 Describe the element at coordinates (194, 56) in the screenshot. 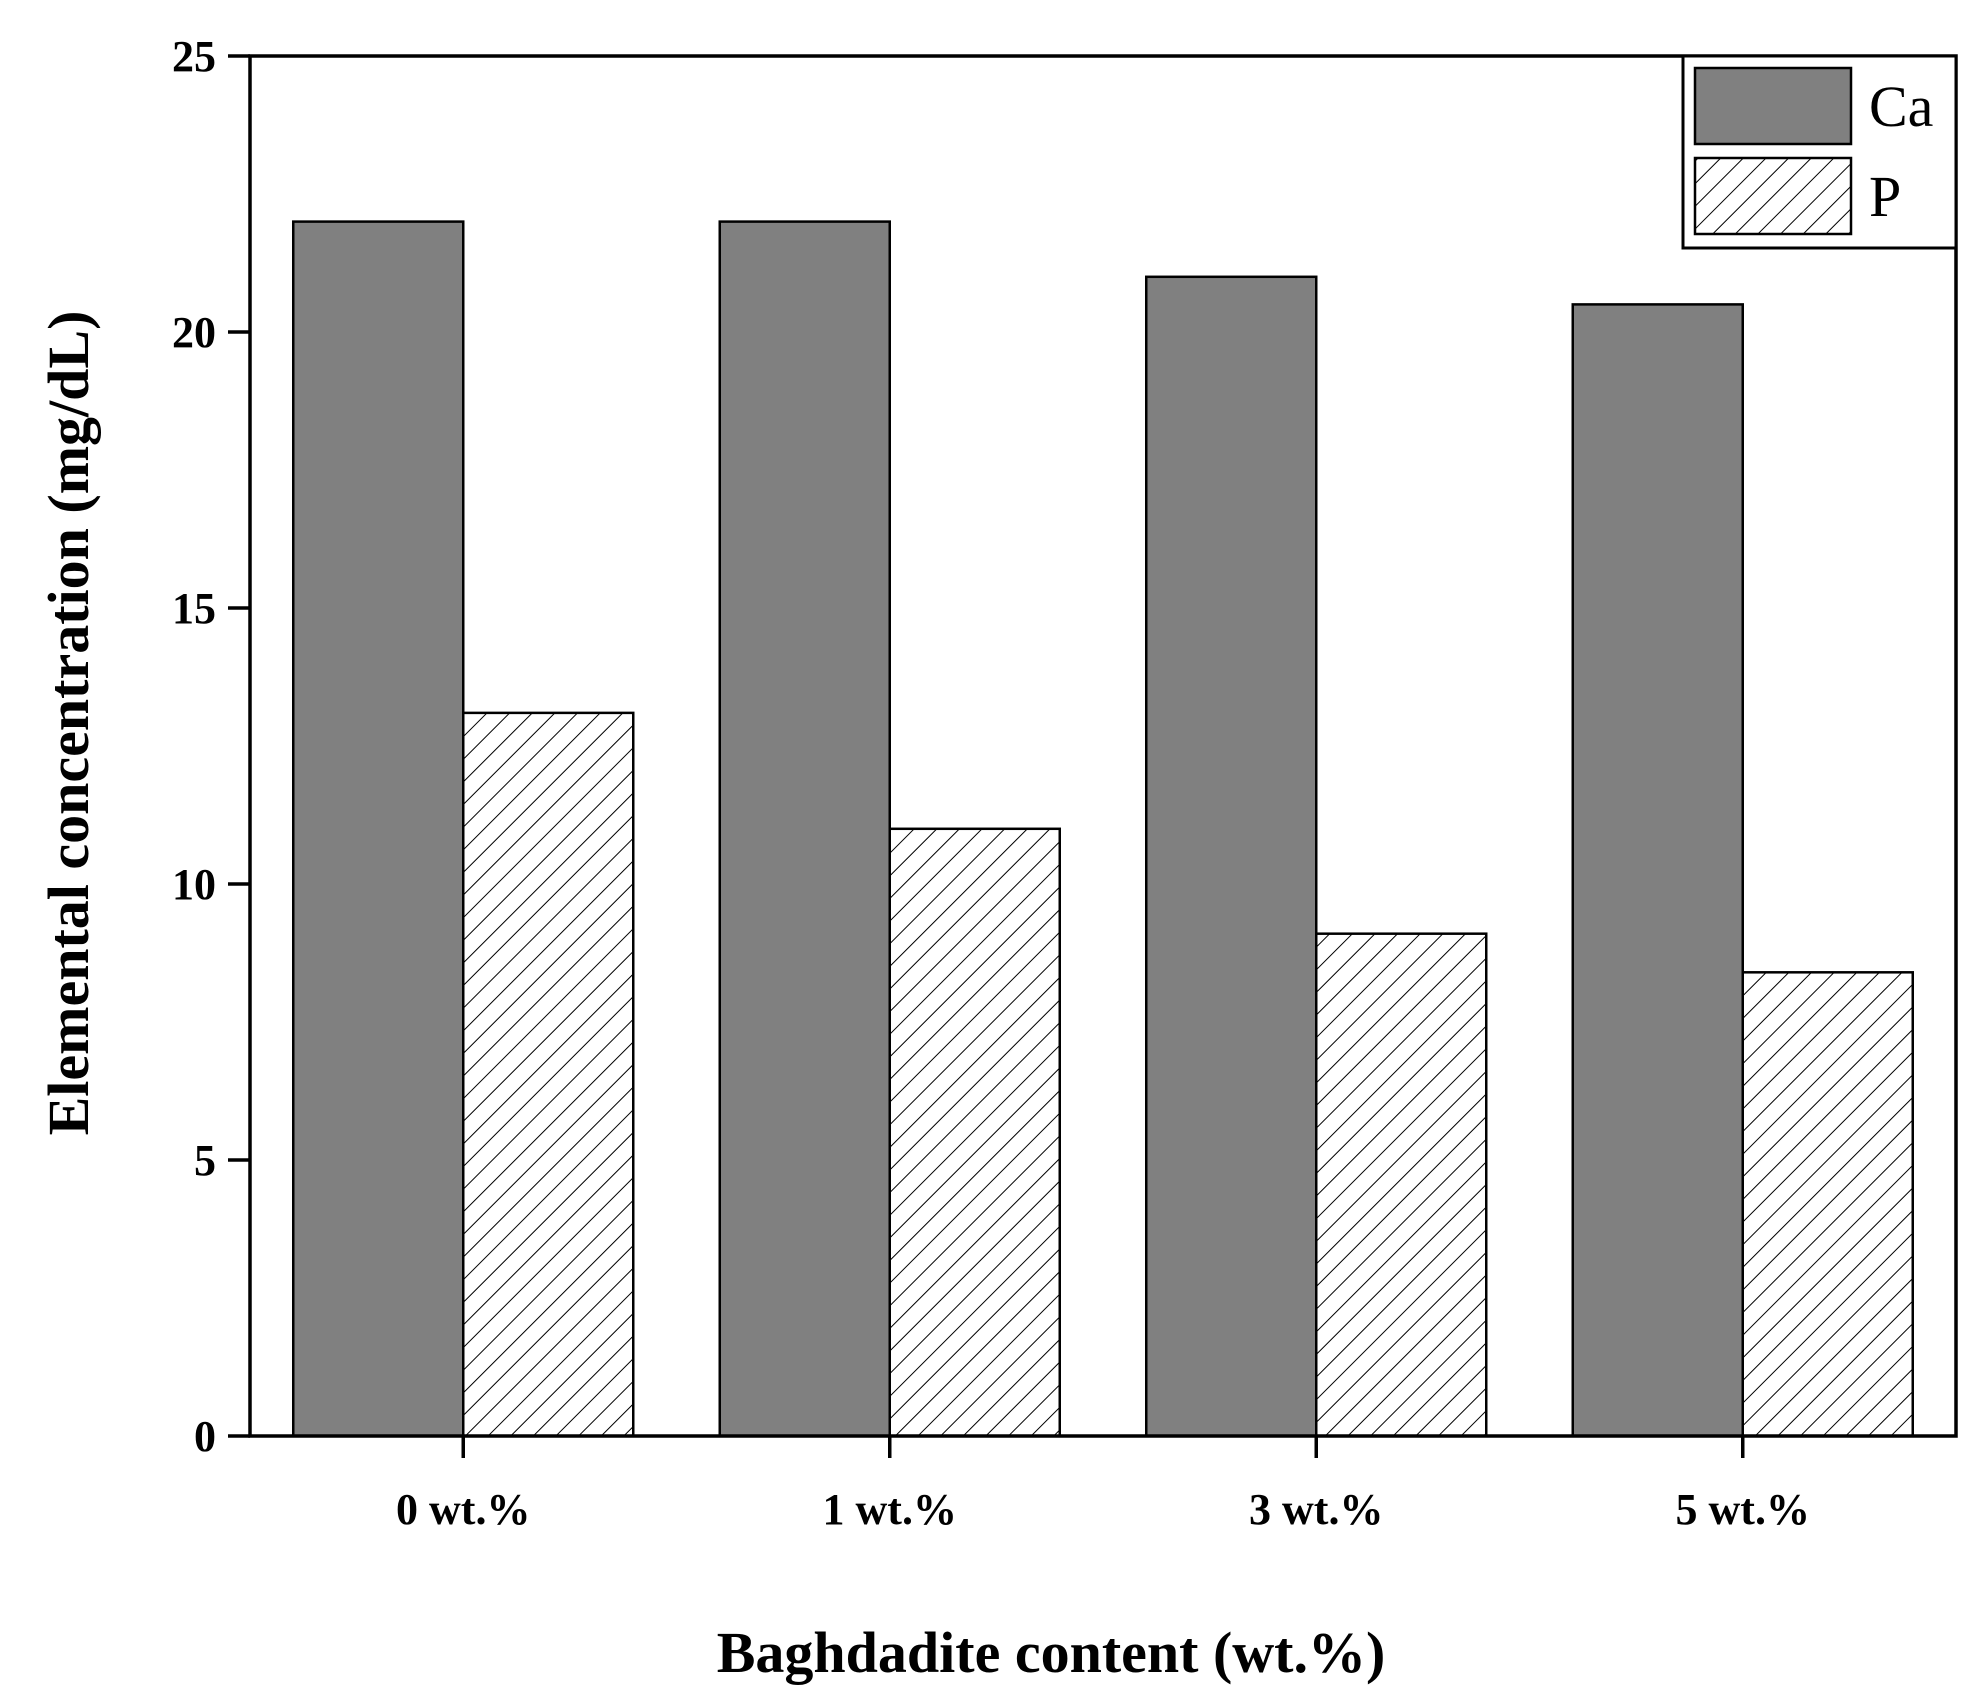

I see `y-tick-label-5: 25` at that location.